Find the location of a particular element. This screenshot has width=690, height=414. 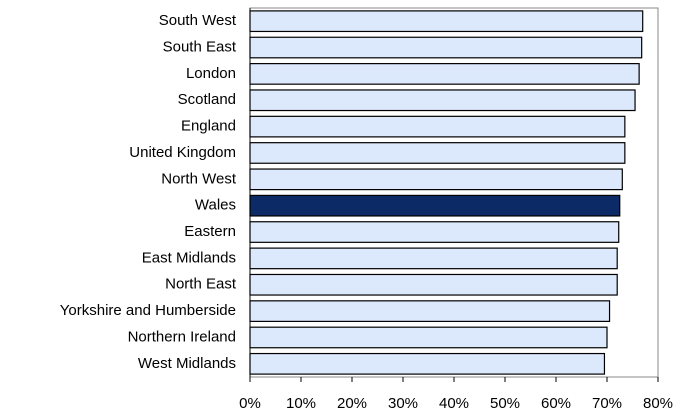

y-tick-label: Wales is located at coordinates (215, 205).